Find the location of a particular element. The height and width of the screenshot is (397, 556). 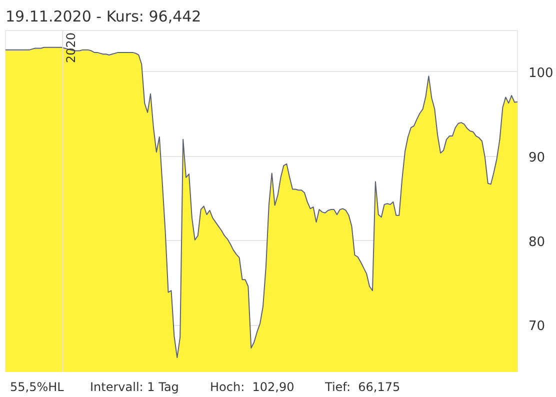

y-tick-label: 100 is located at coordinates (541, 73).